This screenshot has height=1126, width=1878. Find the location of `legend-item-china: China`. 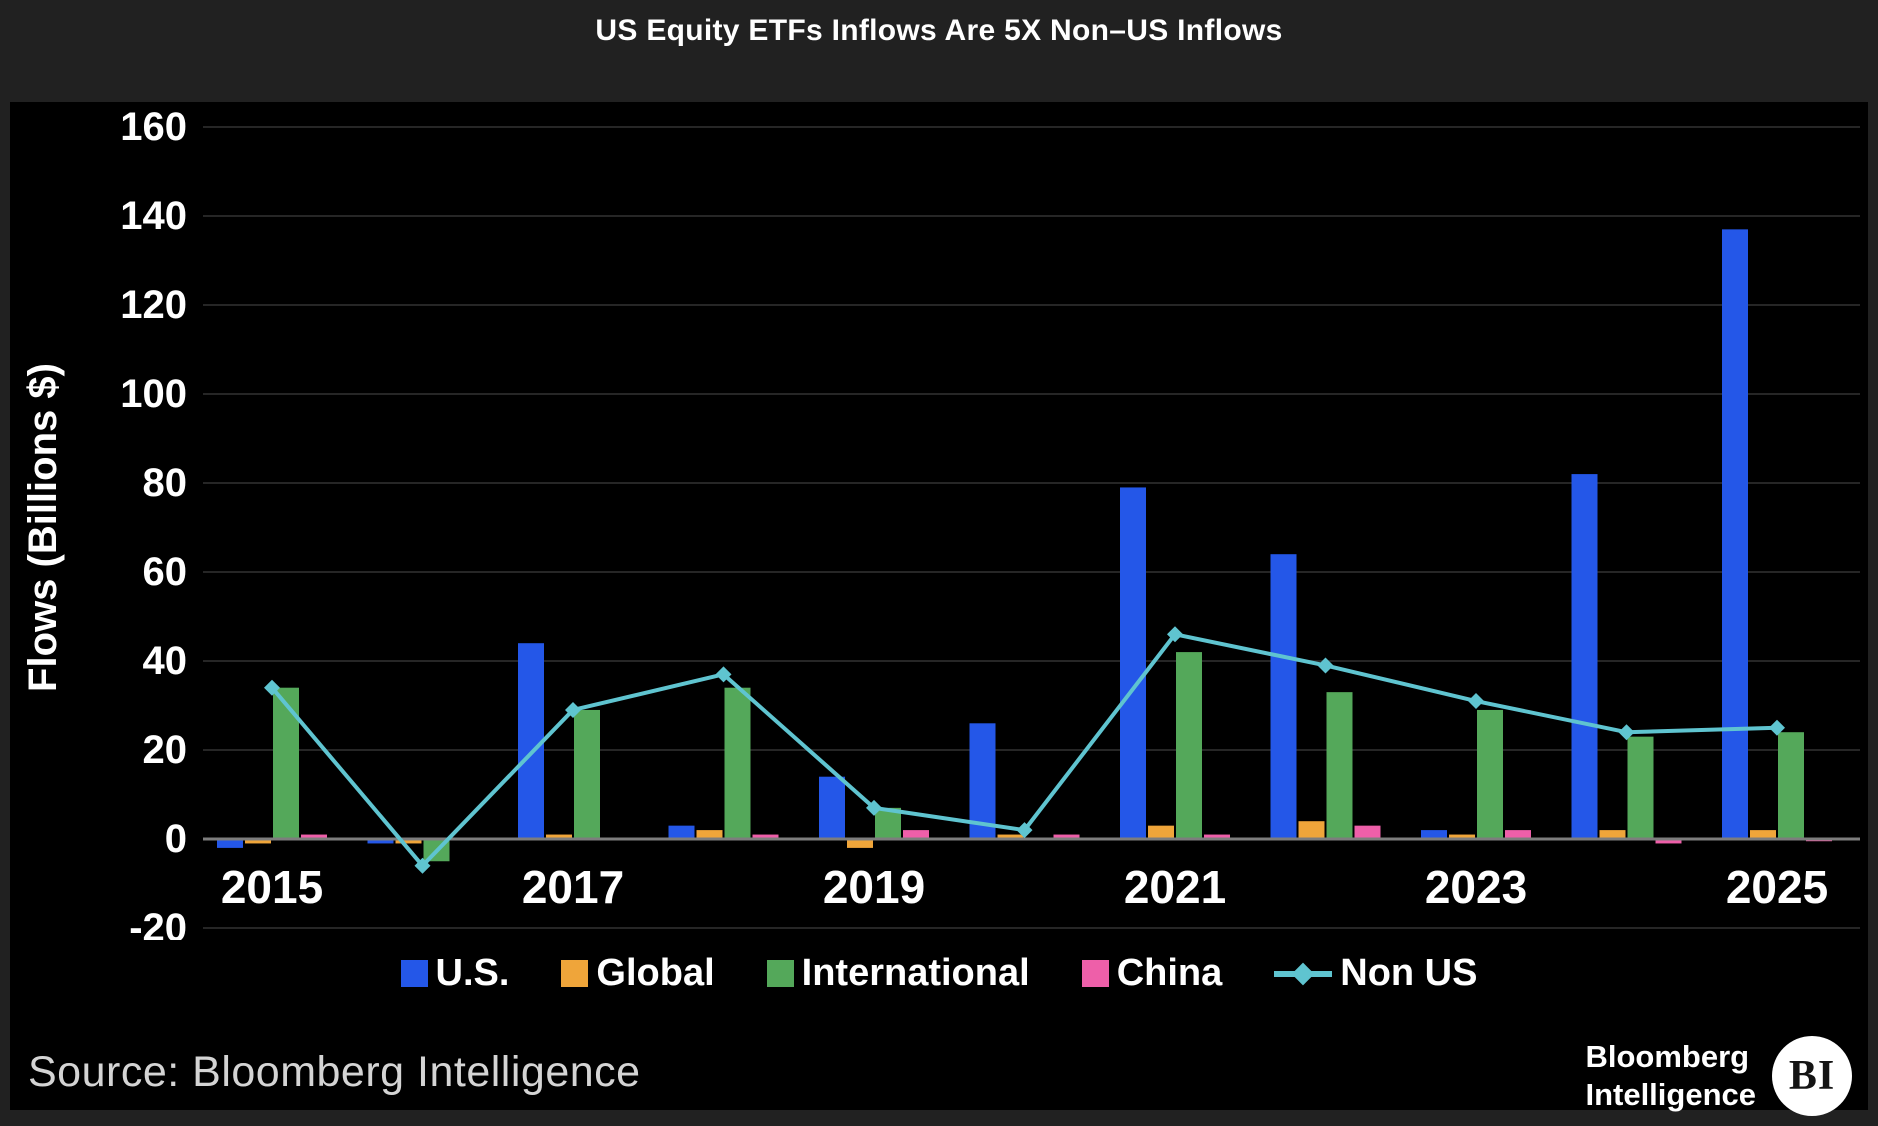

legend-item-china: China is located at coordinates (1152, 973).